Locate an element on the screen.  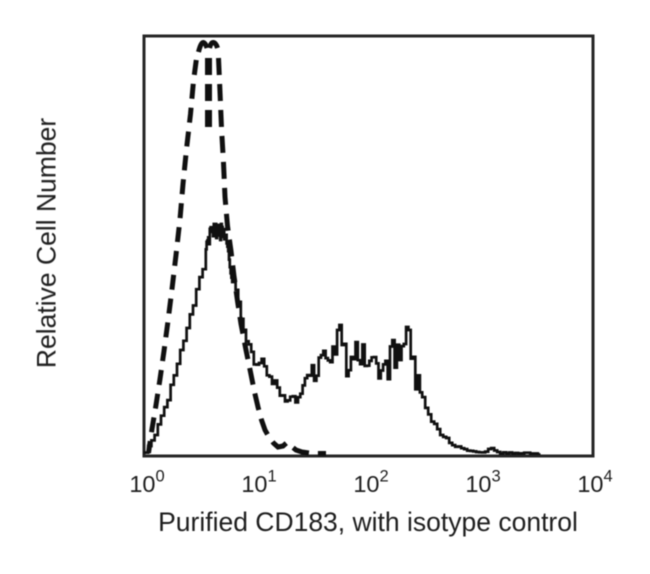
svg-text: 10⁴ is located at coordinates (594, 483).